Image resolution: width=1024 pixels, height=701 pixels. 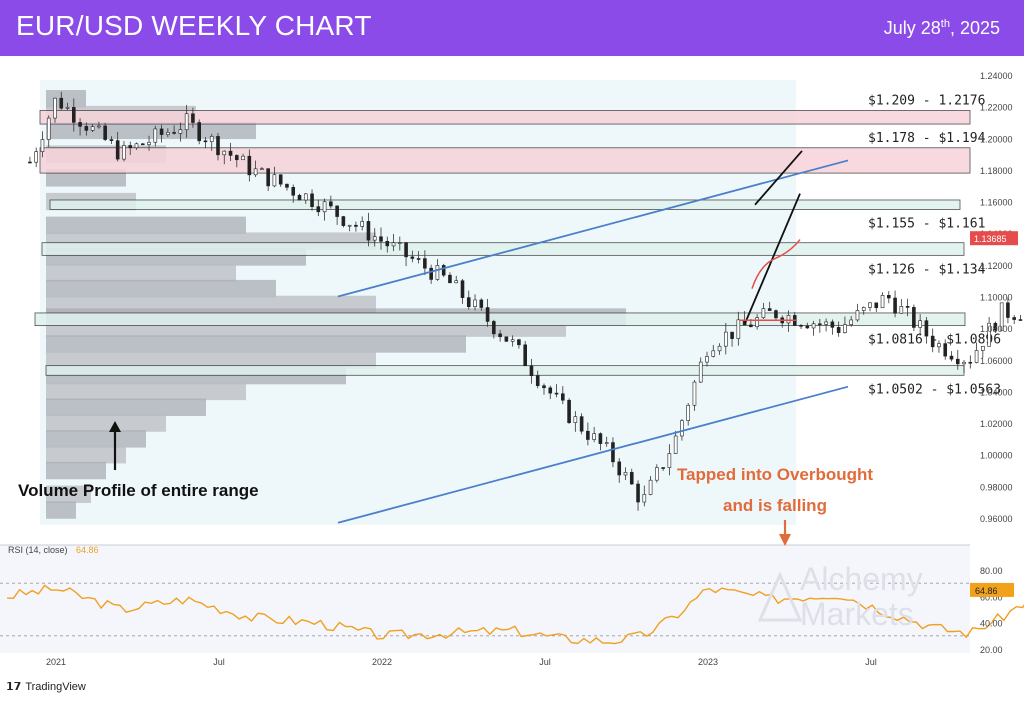 I want to click on date-suffix: th, so click(x=945, y=24).